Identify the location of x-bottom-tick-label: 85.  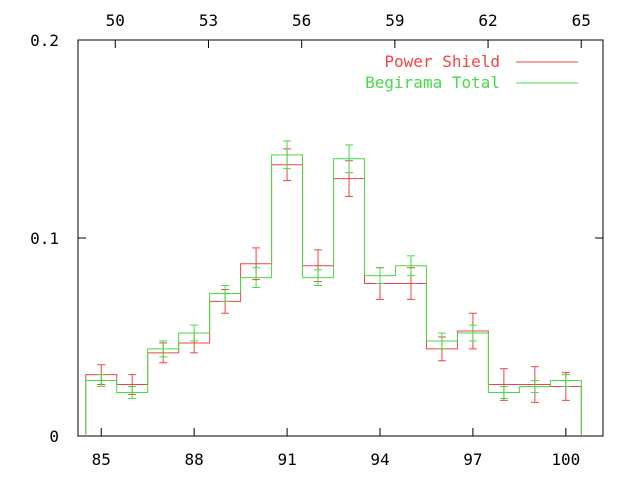
(101, 459).